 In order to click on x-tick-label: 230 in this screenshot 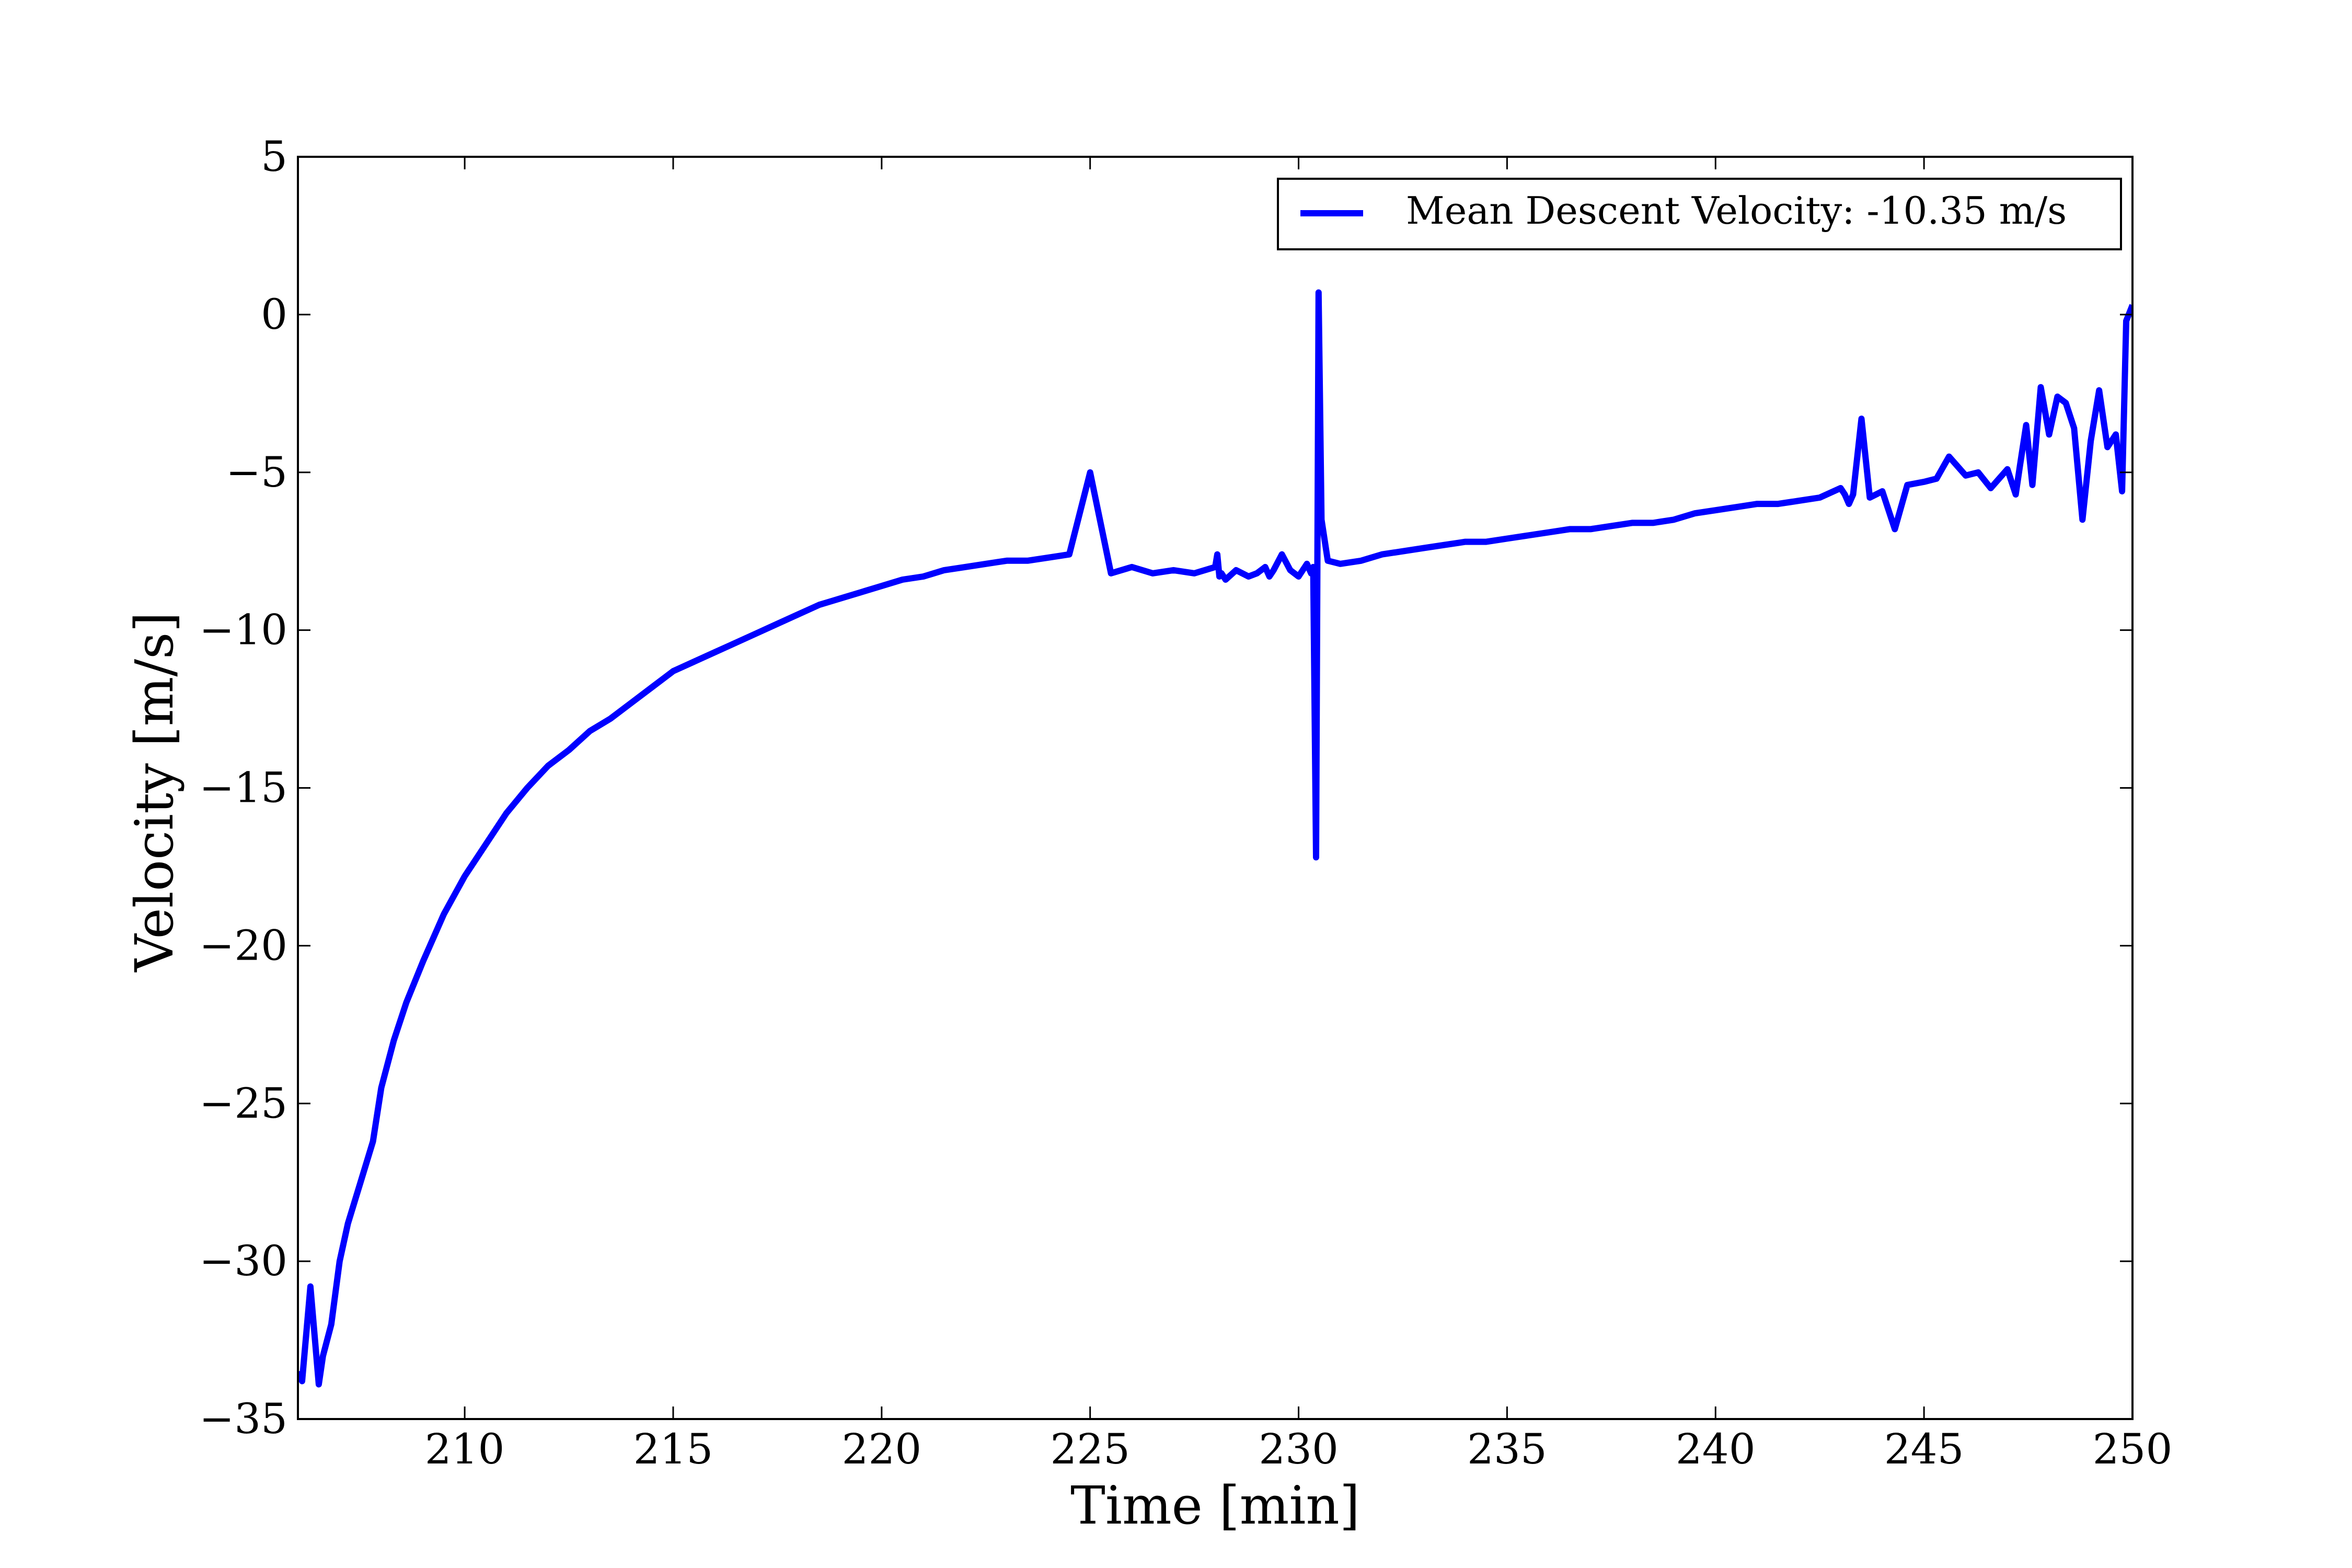, I will do `click(1299, 1449)`.